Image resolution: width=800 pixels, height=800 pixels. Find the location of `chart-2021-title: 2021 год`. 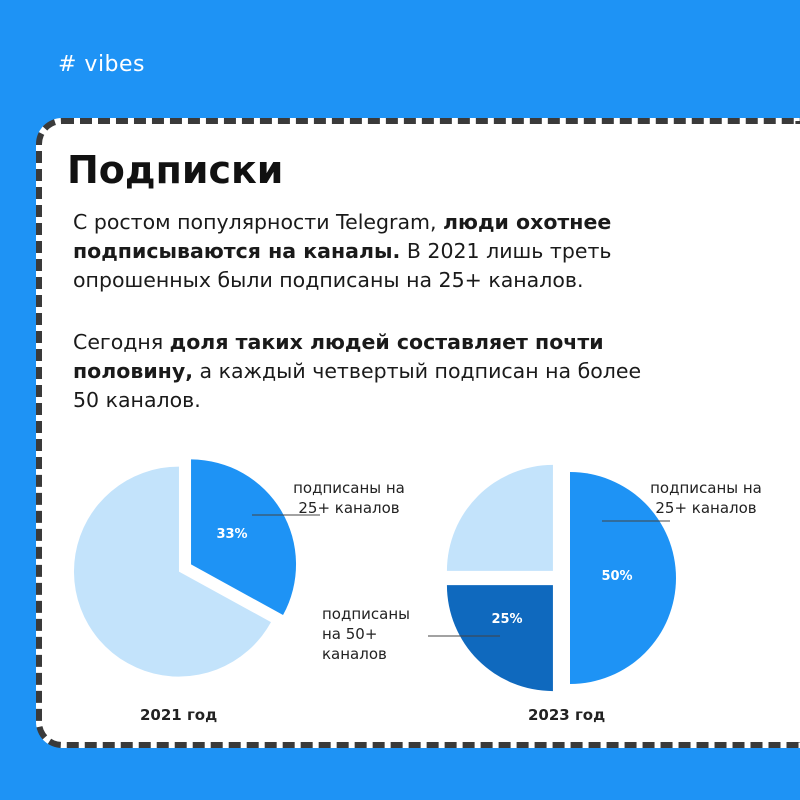

chart-2021-title: 2021 год is located at coordinates (179, 715).